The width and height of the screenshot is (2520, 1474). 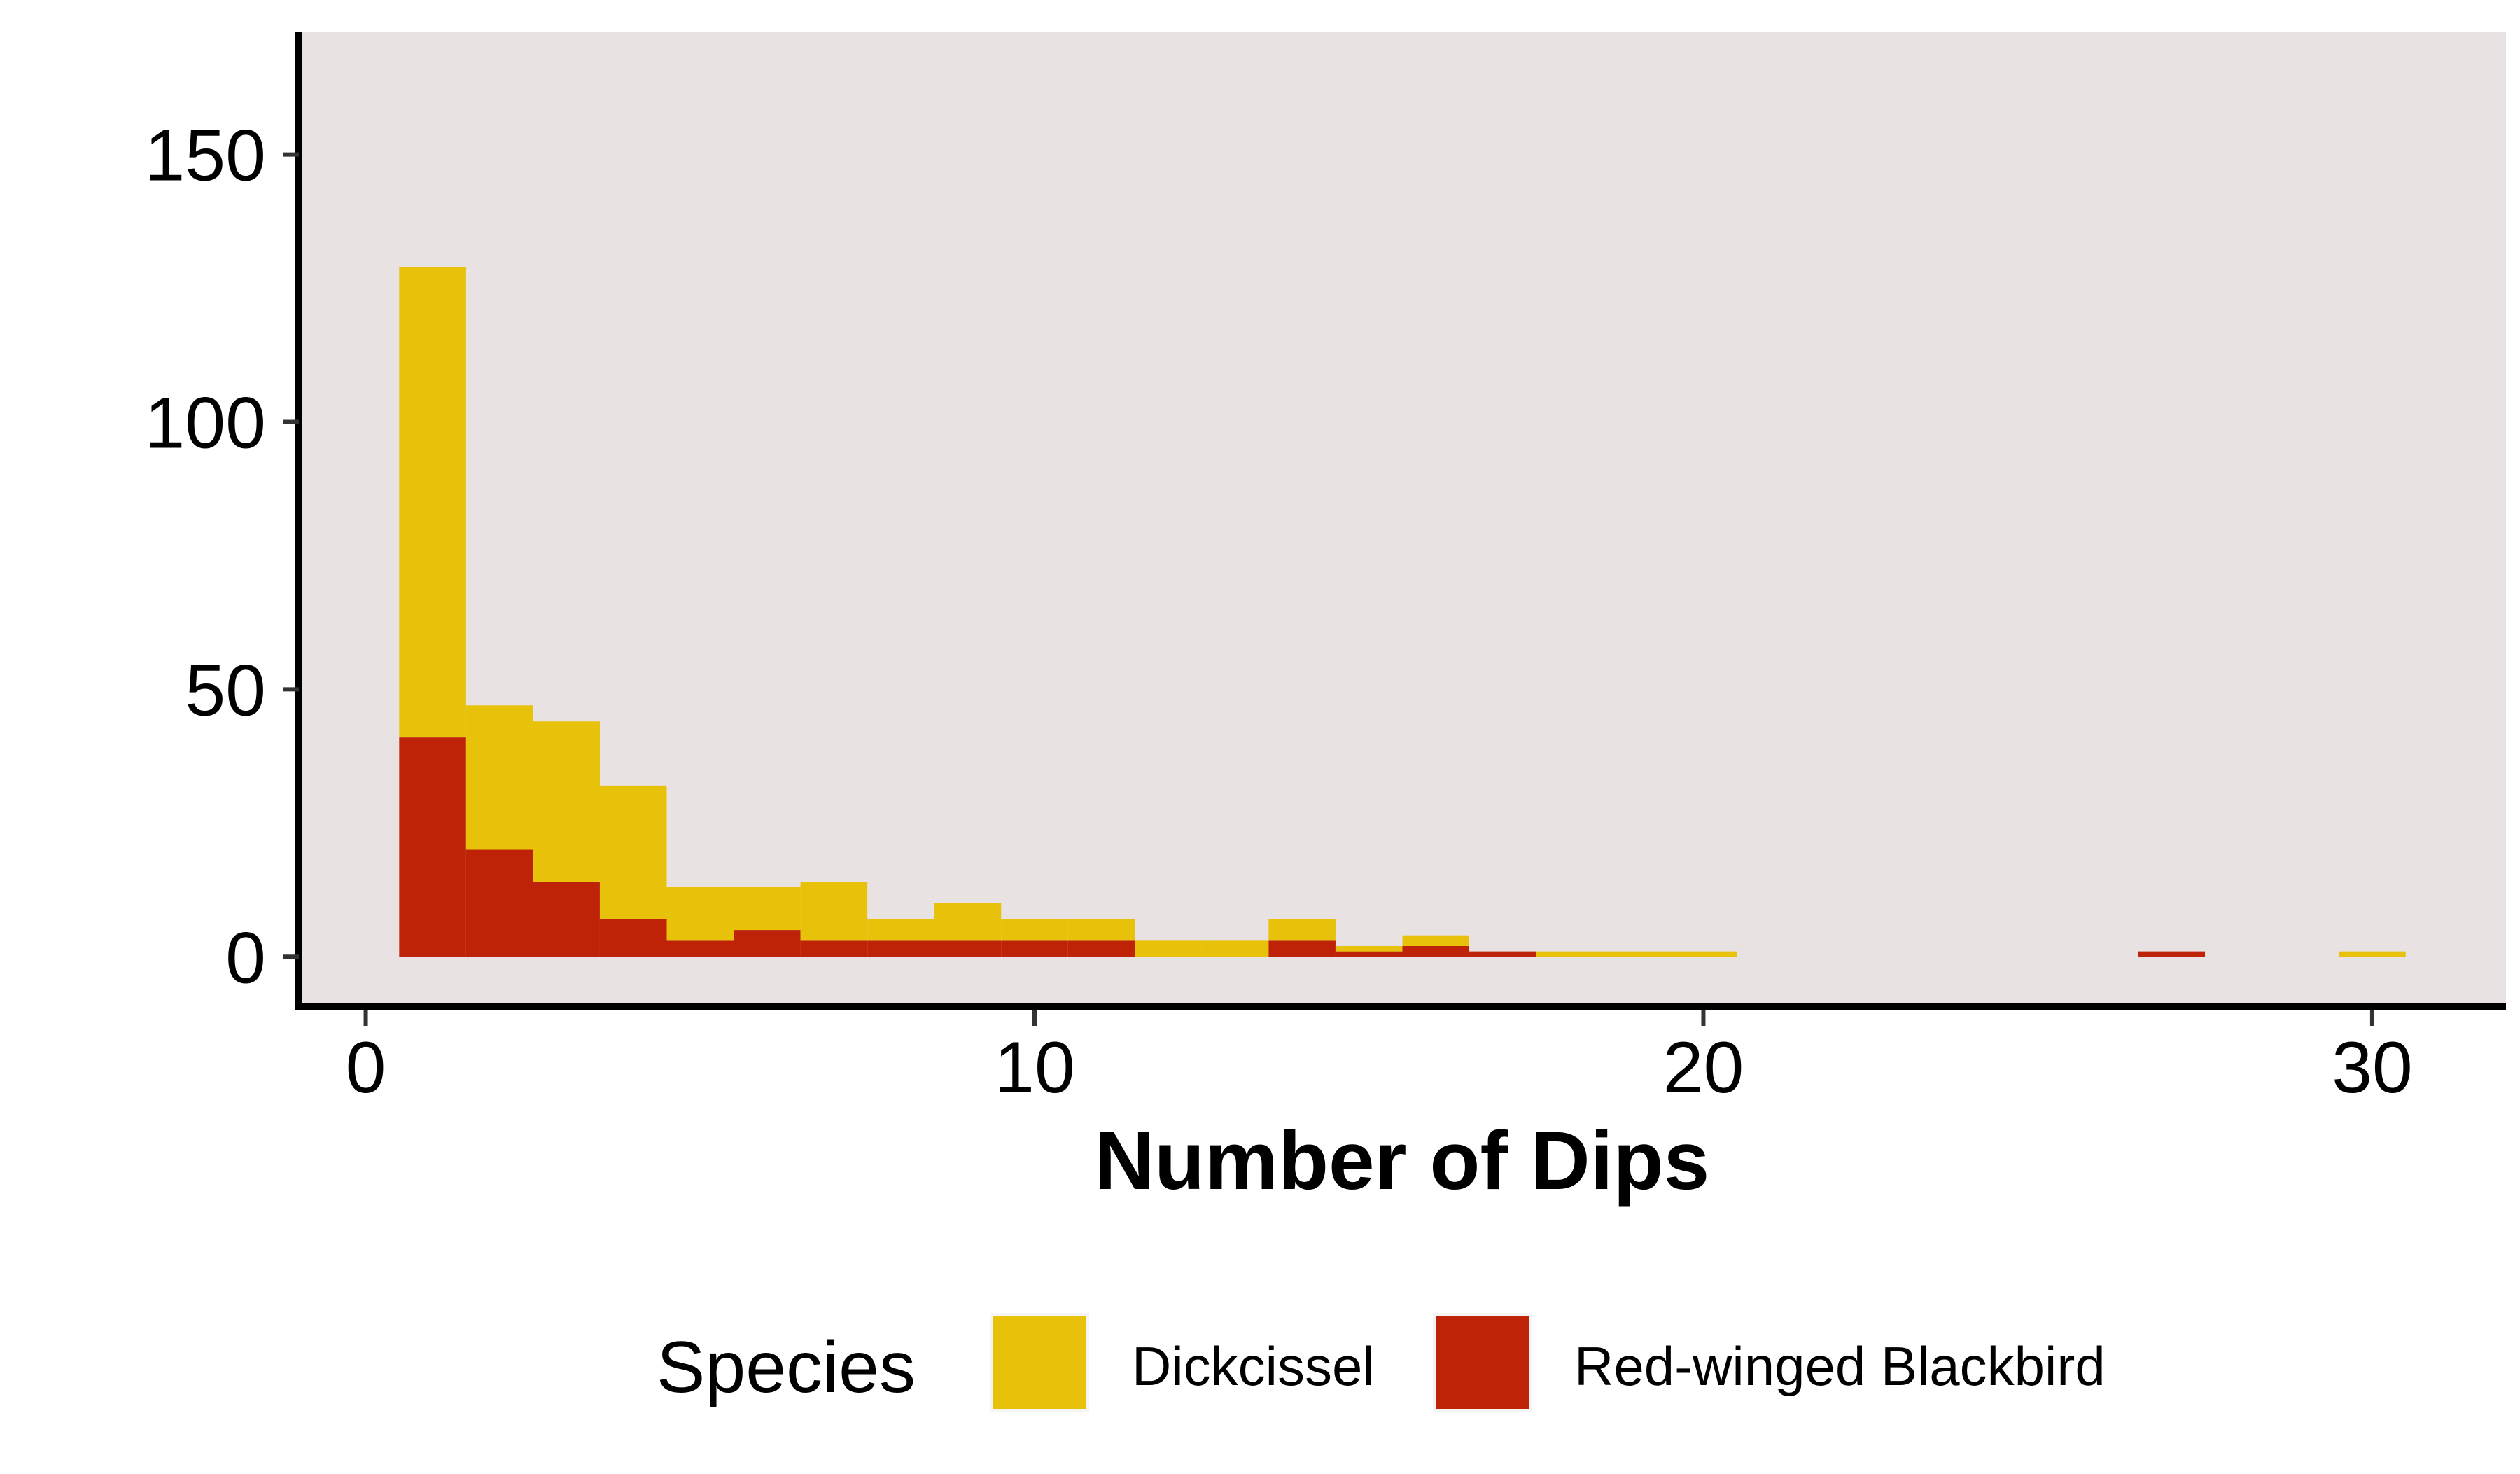 I want to click on legend-label-red-winged-blackbird: Red-winged Blackbird, so click(x=1840, y=1366).